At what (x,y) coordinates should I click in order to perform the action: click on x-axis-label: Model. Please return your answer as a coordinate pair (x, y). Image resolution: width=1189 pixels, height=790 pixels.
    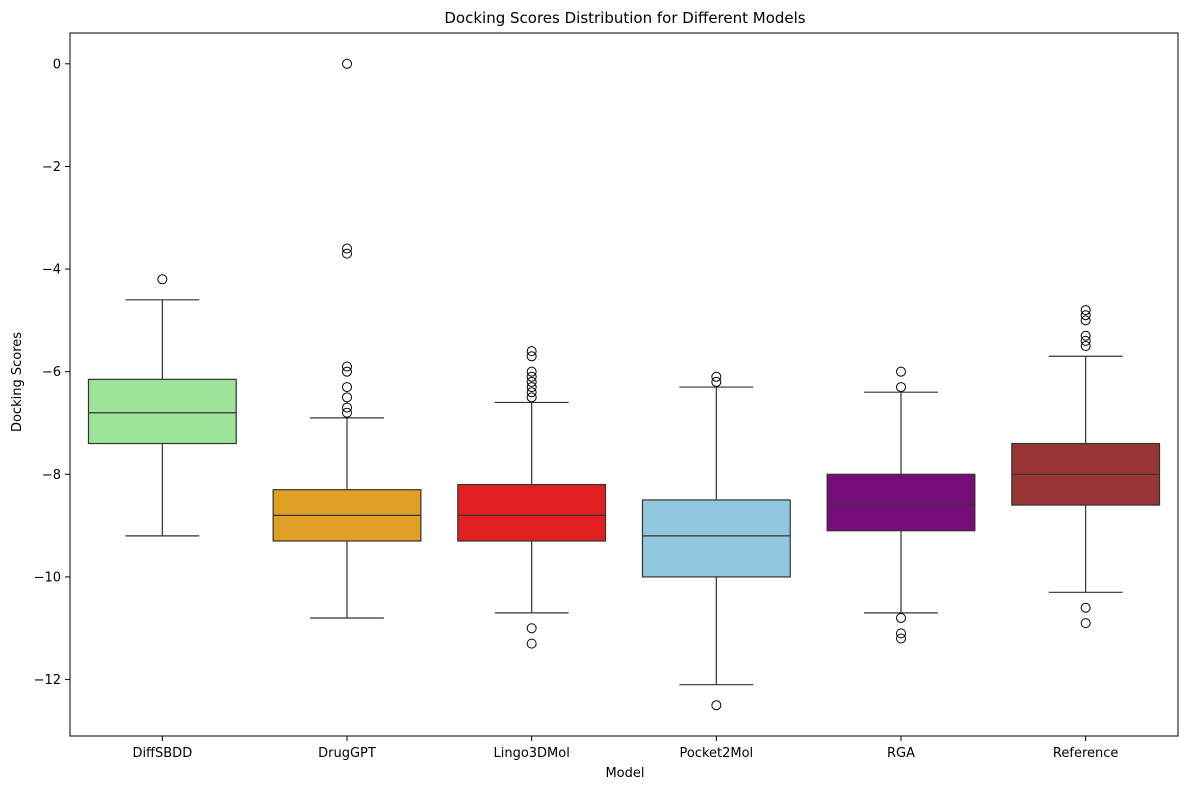
    Looking at the image, I should click on (624, 773).